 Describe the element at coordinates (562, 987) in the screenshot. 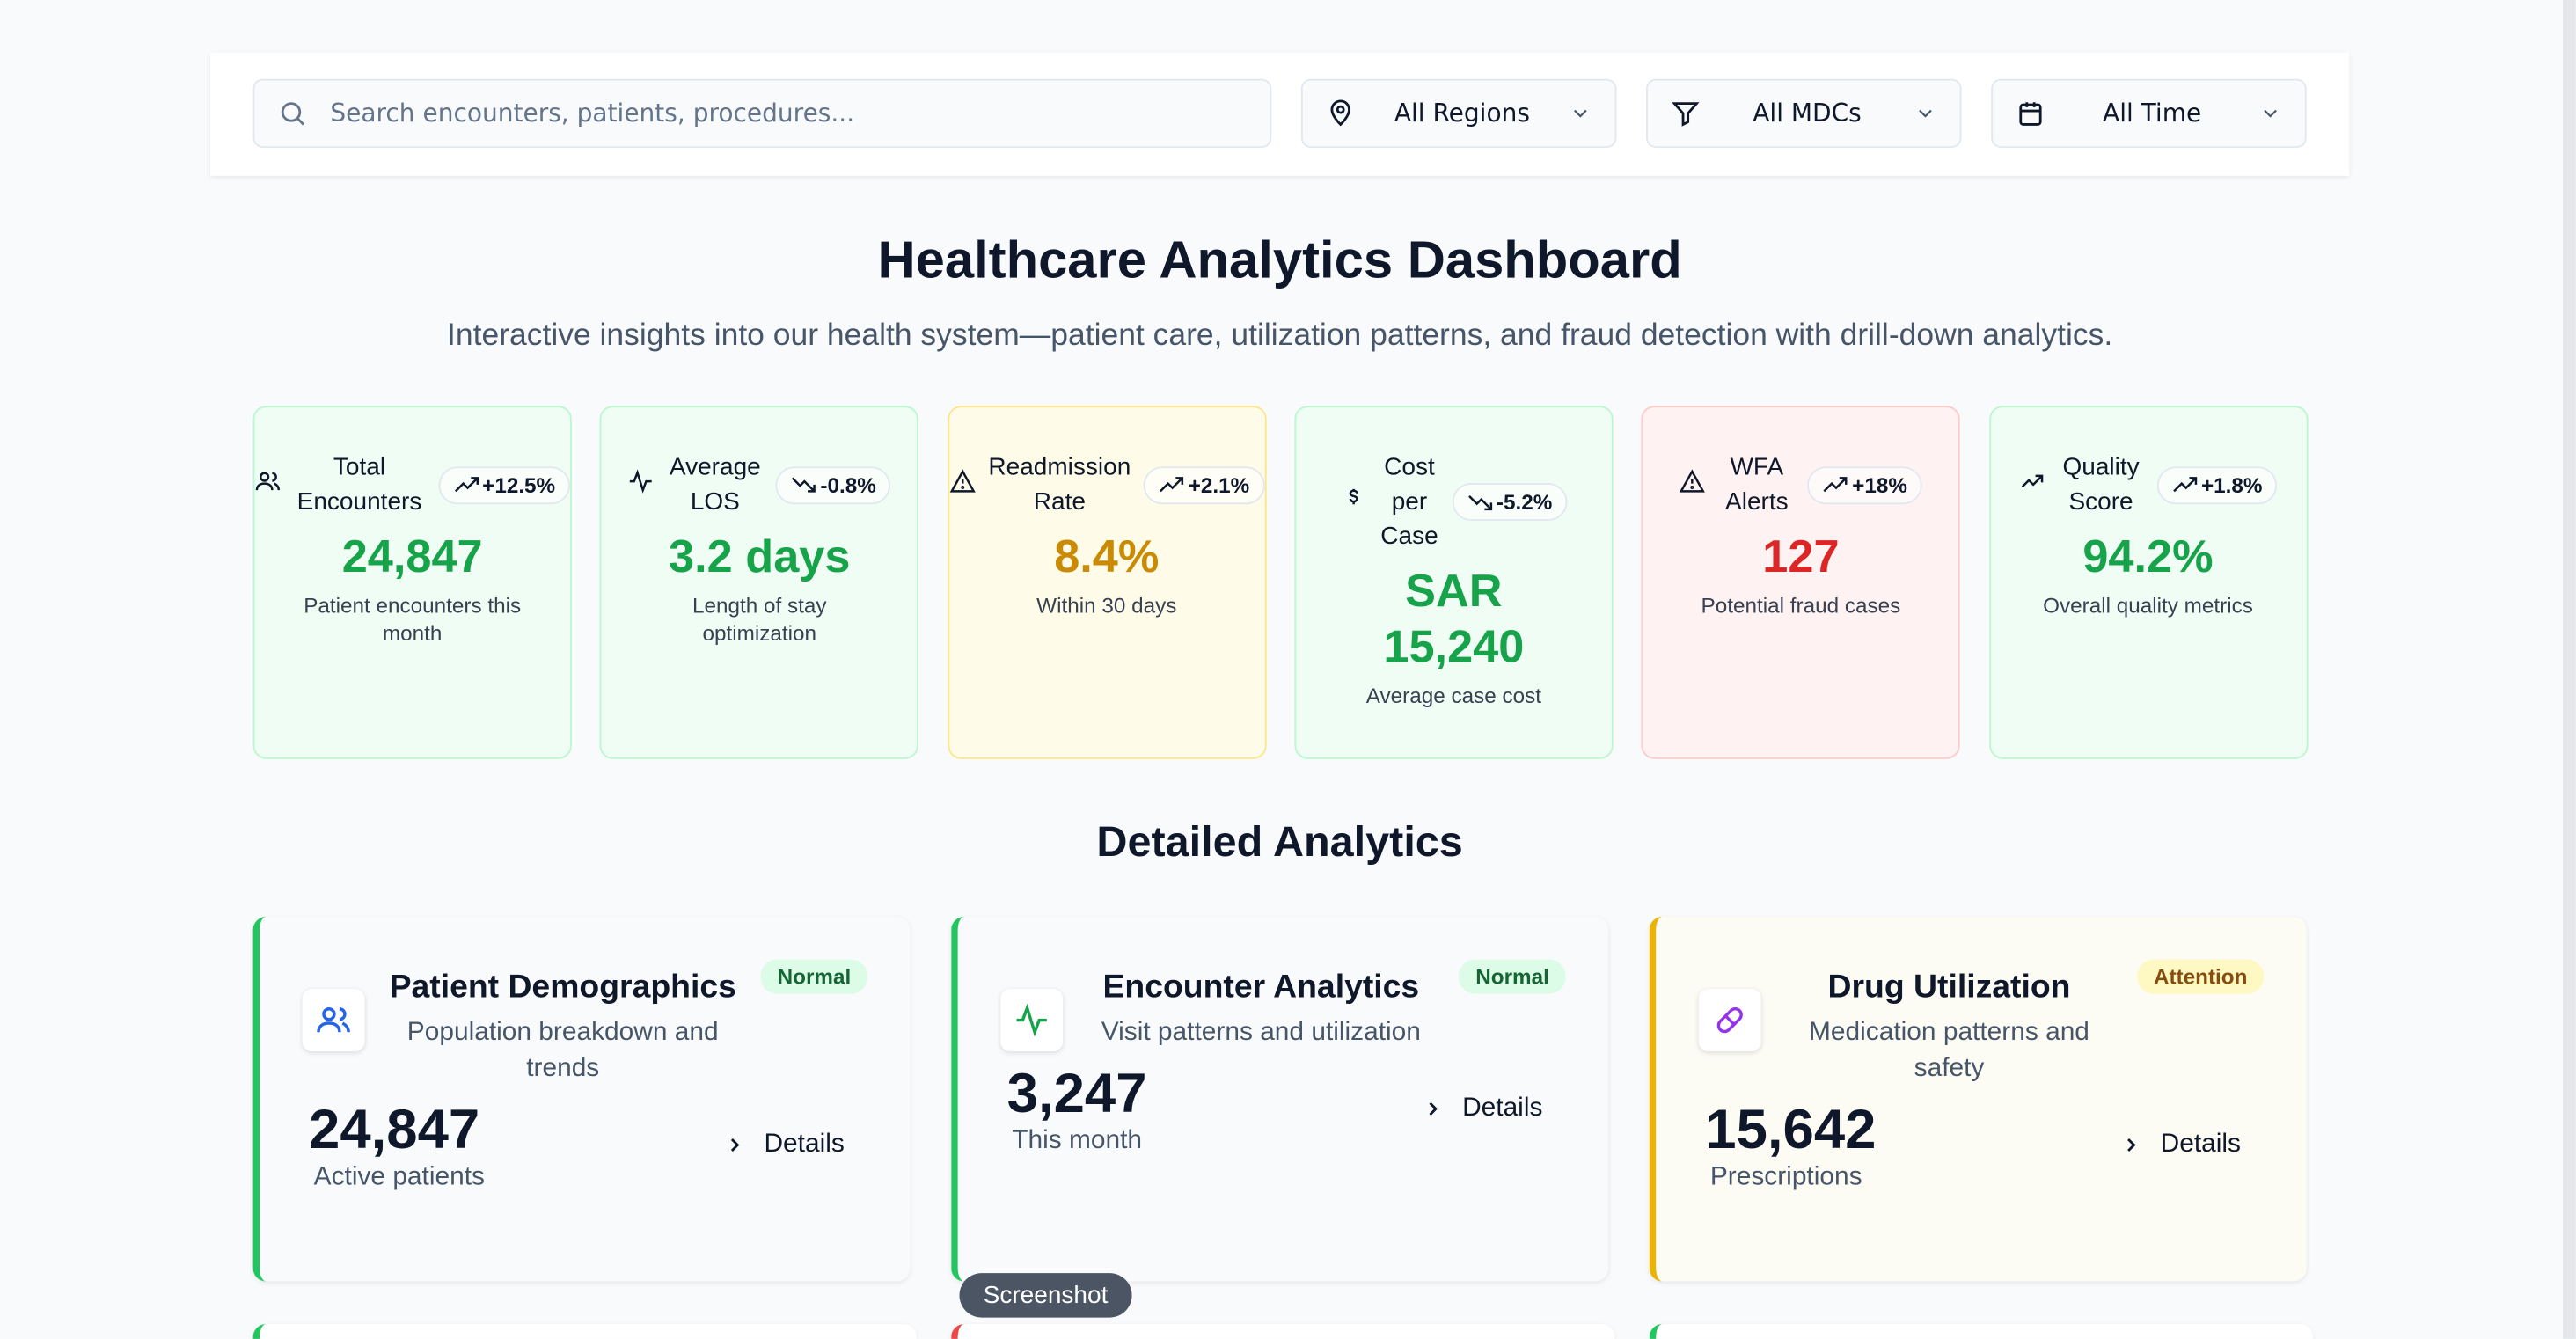

I see `card-title: Patient Demographics` at that location.